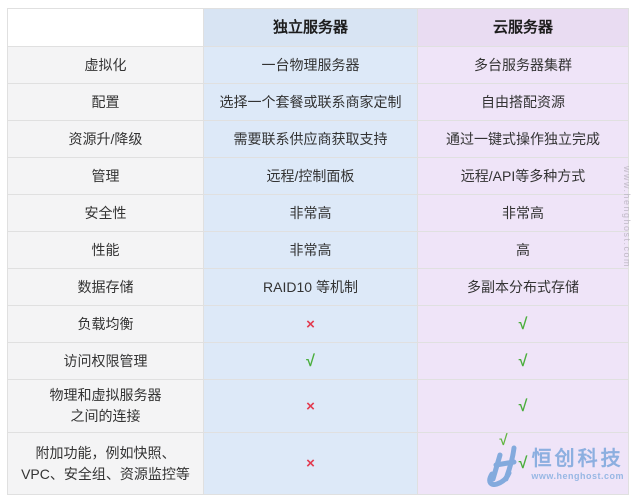 The height and width of the screenshot is (496, 633). What do you see at coordinates (105, 139) in the screenshot?
I see `row-label: 资源升/降级` at bounding box center [105, 139].